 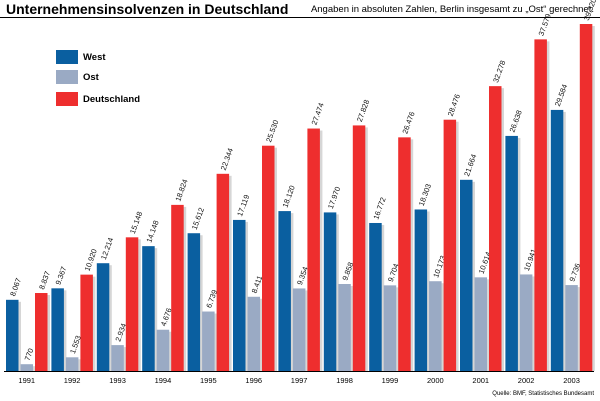 I want to click on legend-swatch-west, so click(x=67, y=57).